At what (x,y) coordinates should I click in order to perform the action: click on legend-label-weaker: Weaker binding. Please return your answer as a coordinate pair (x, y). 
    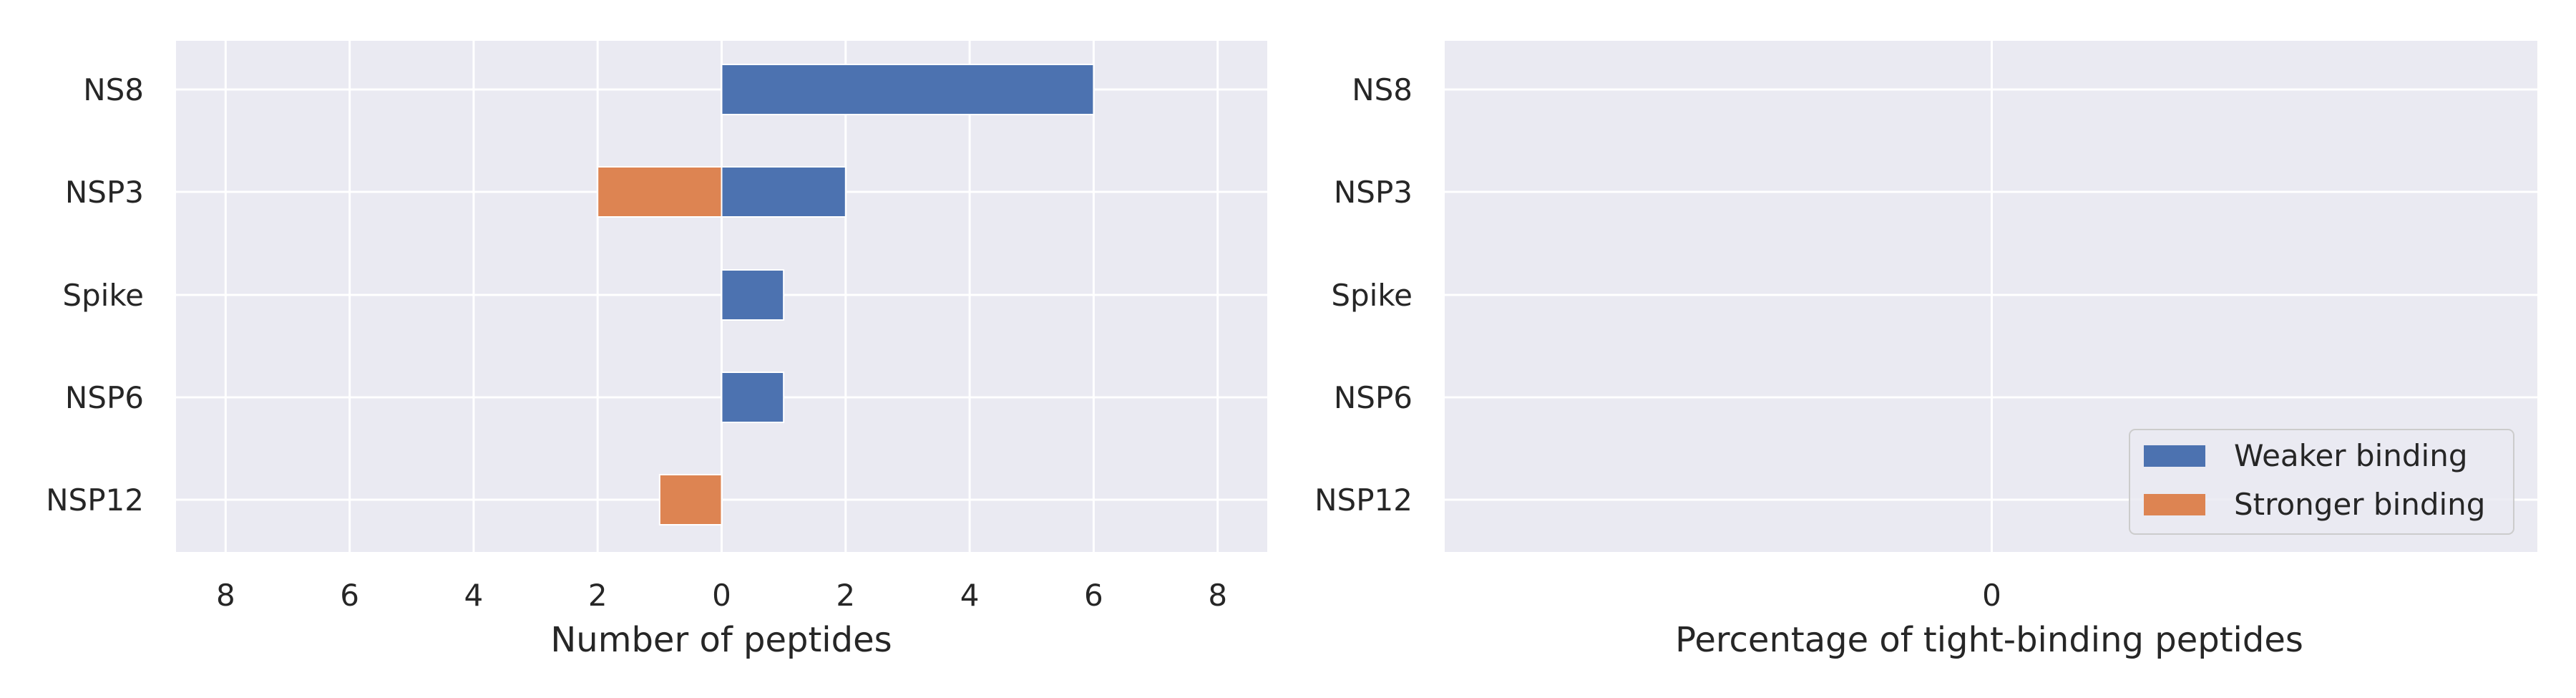
    Looking at the image, I should click on (2350, 455).